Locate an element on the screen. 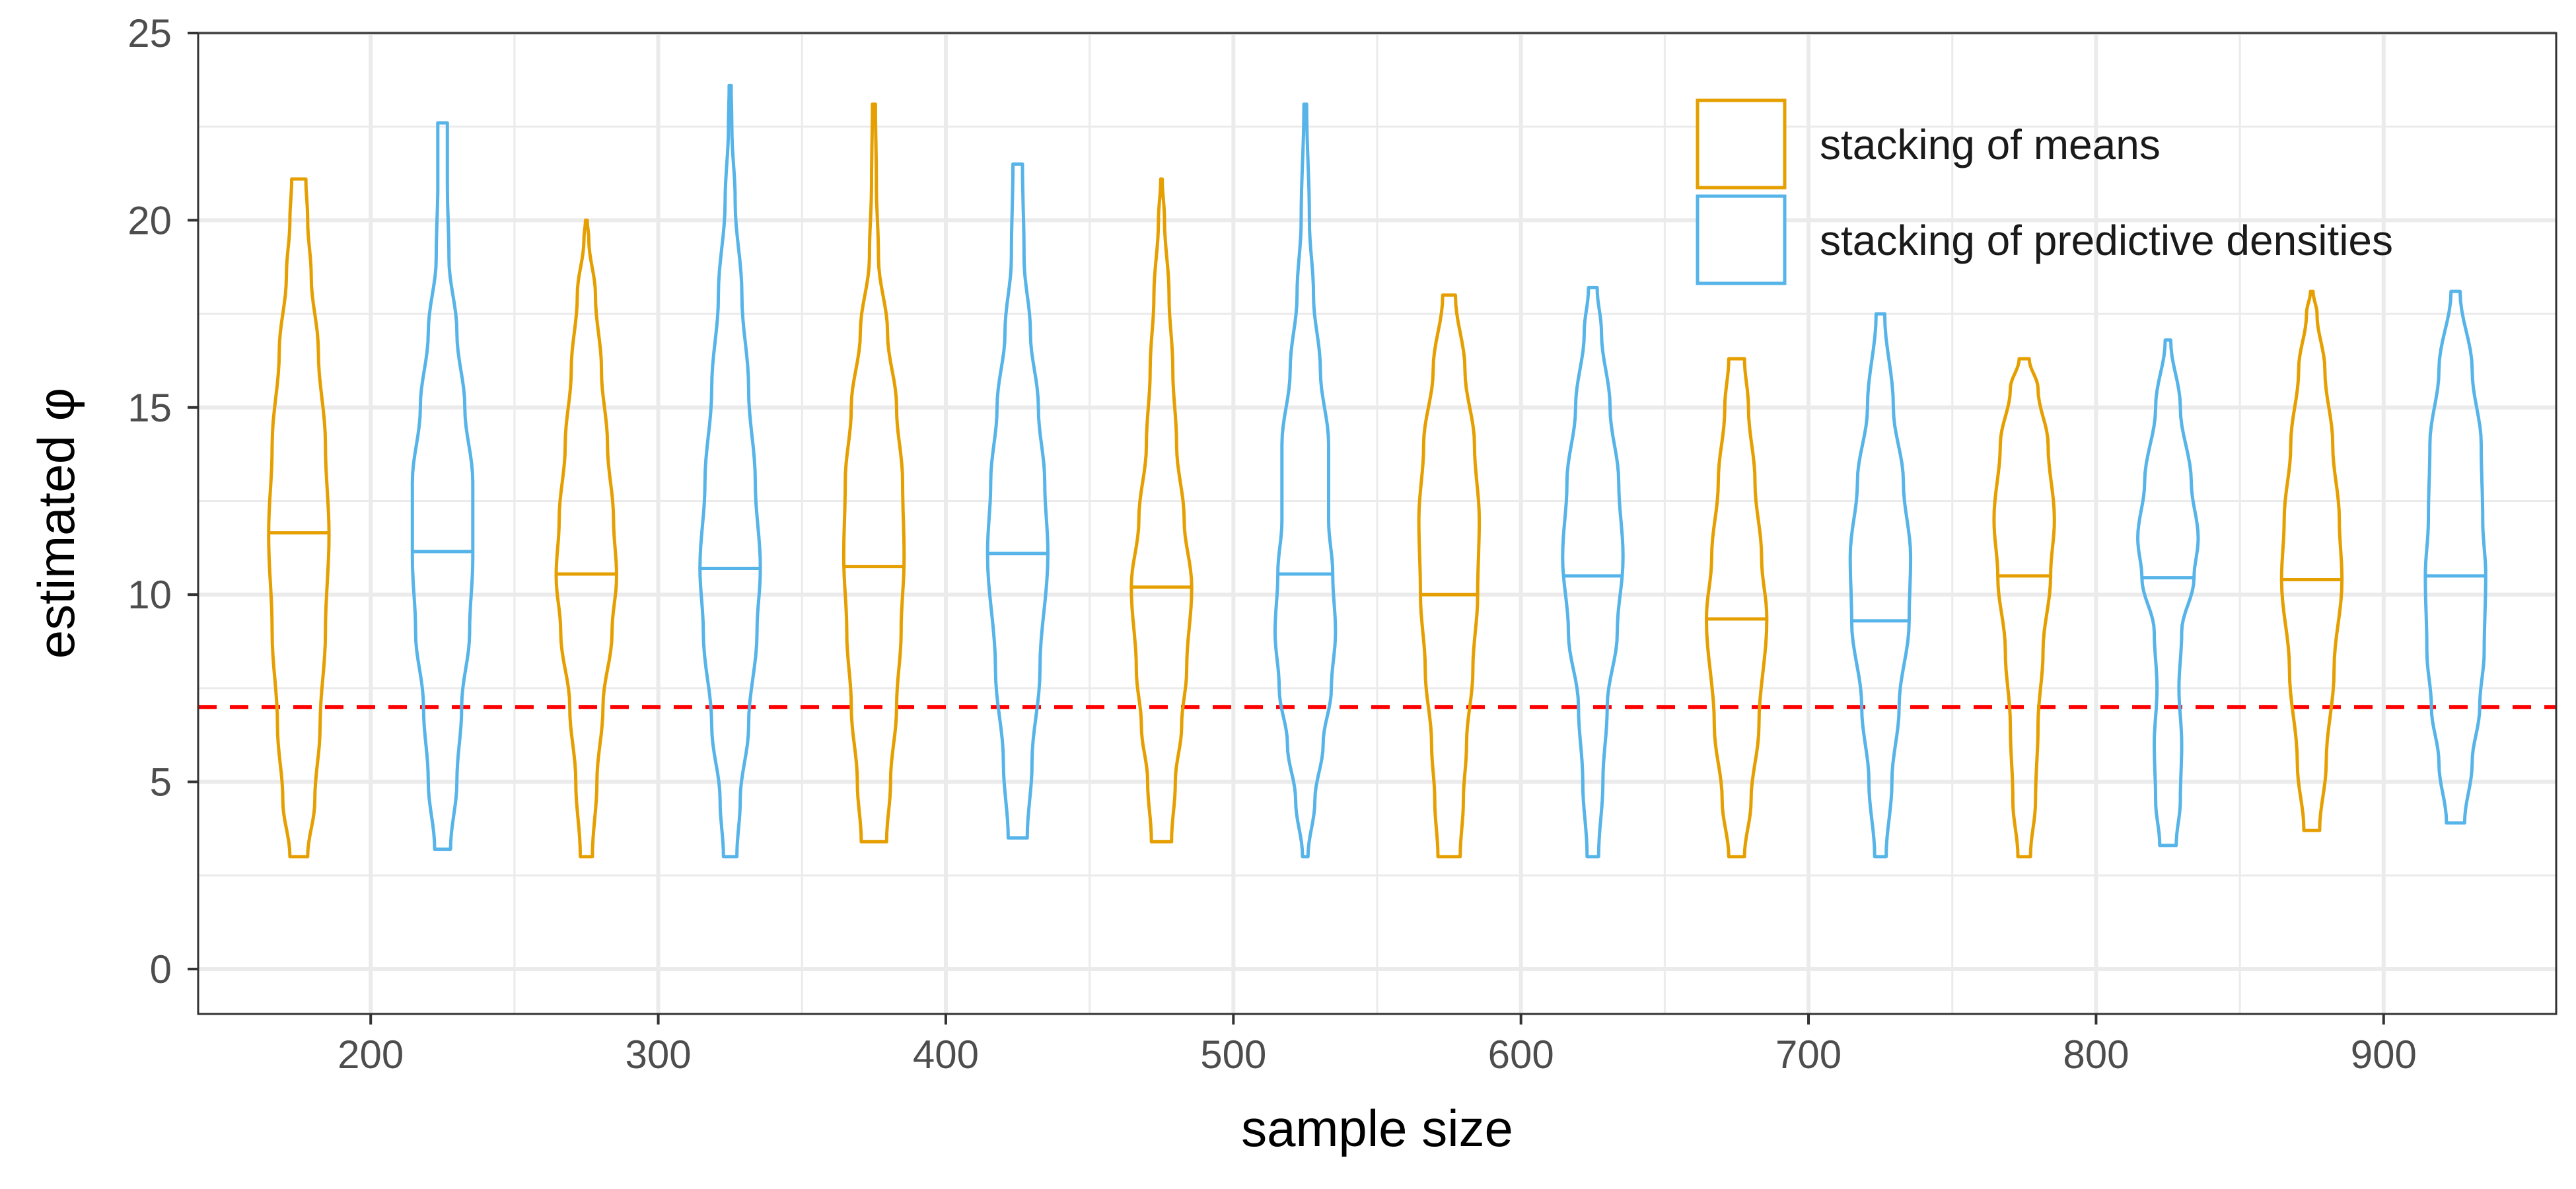 Image resolution: width=2576 pixels, height=1189 pixels. legend-label-stacking-of-predictive-densities: stacking of predictive densities is located at coordinates (2106, 240).